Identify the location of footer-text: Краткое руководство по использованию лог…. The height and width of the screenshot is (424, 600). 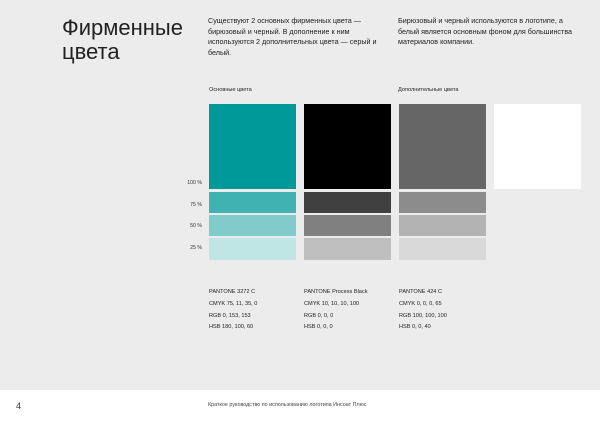
(287, 405).